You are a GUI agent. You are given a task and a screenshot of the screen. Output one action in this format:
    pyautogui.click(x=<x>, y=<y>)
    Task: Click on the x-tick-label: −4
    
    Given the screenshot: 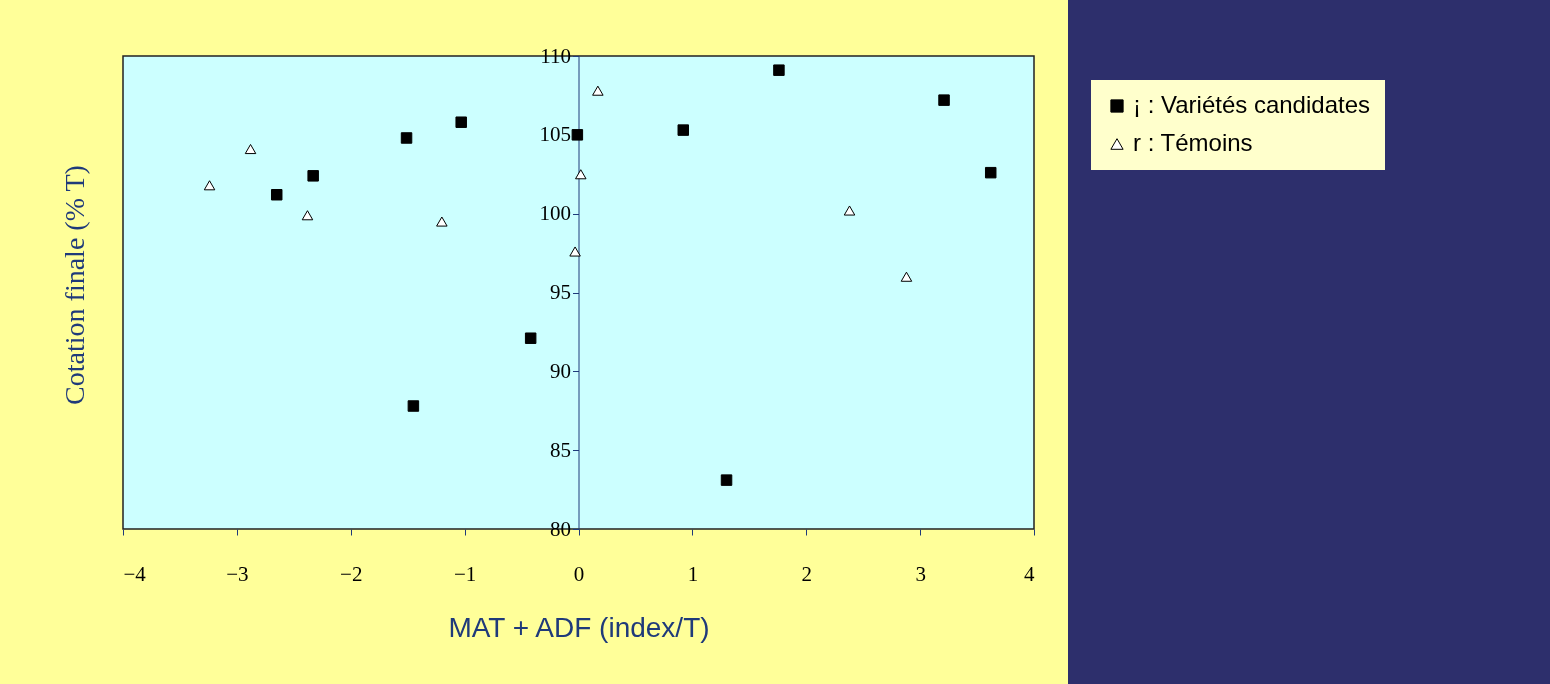 What is the action you would take?
    pyautogui.click(x=135, y=573)
    